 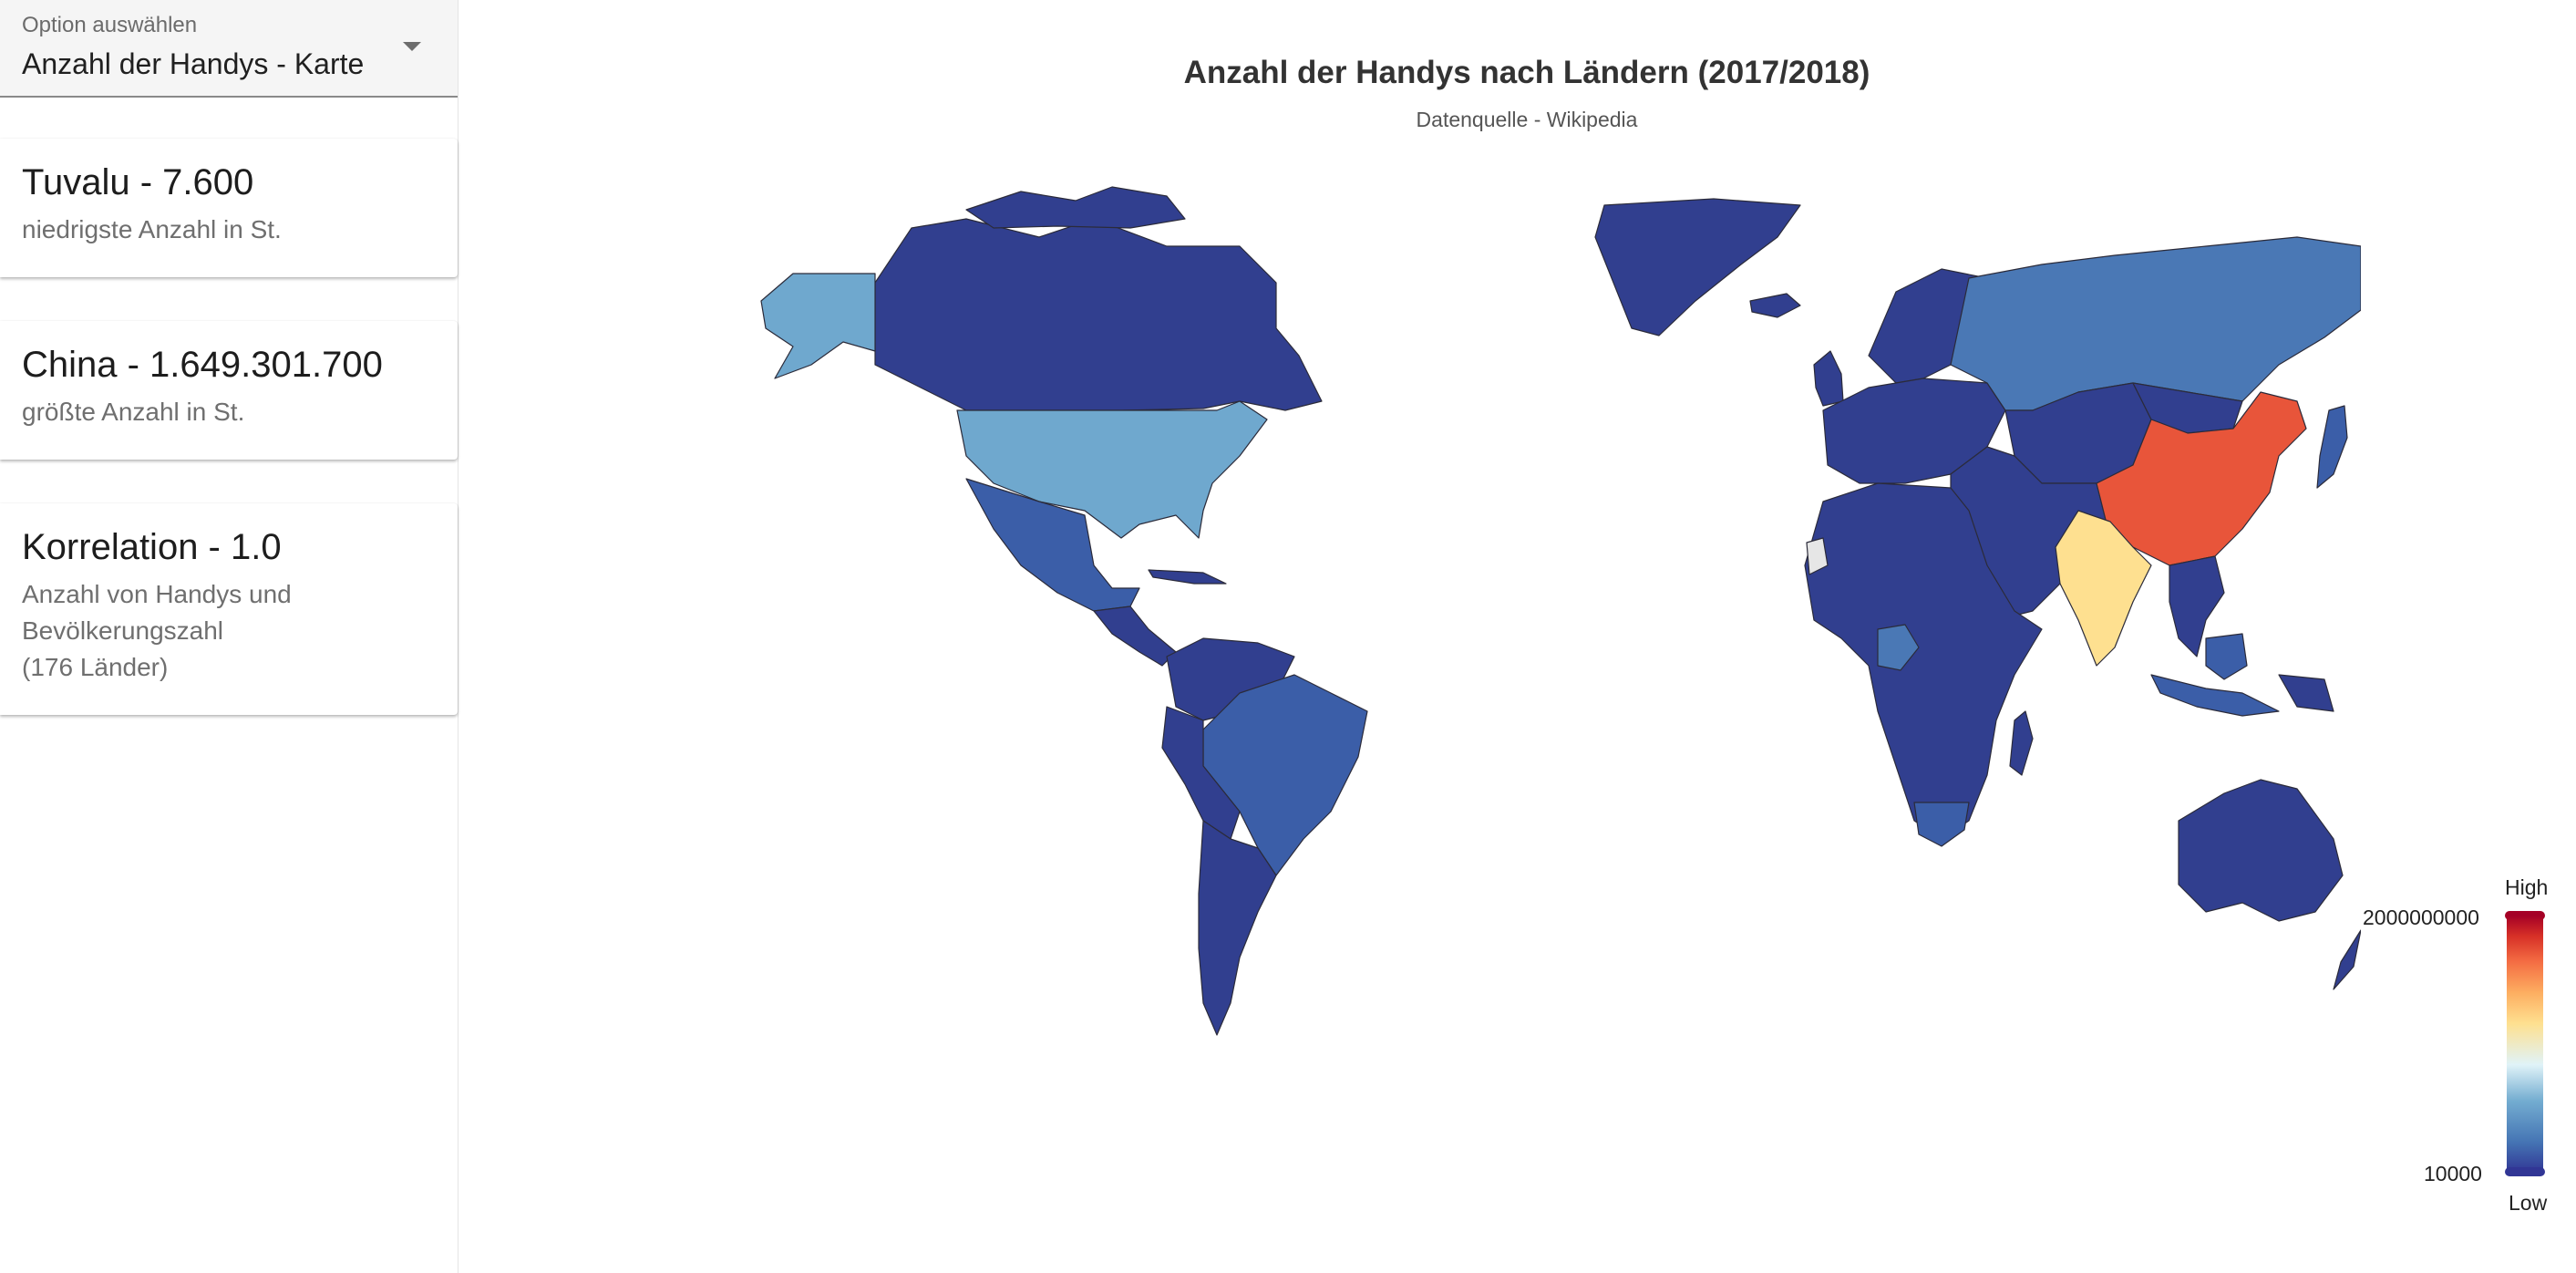 What do you see at coordinates (2306, 693) in the screenshot?
I see `region-papua` at bounding box center [2306, 693].